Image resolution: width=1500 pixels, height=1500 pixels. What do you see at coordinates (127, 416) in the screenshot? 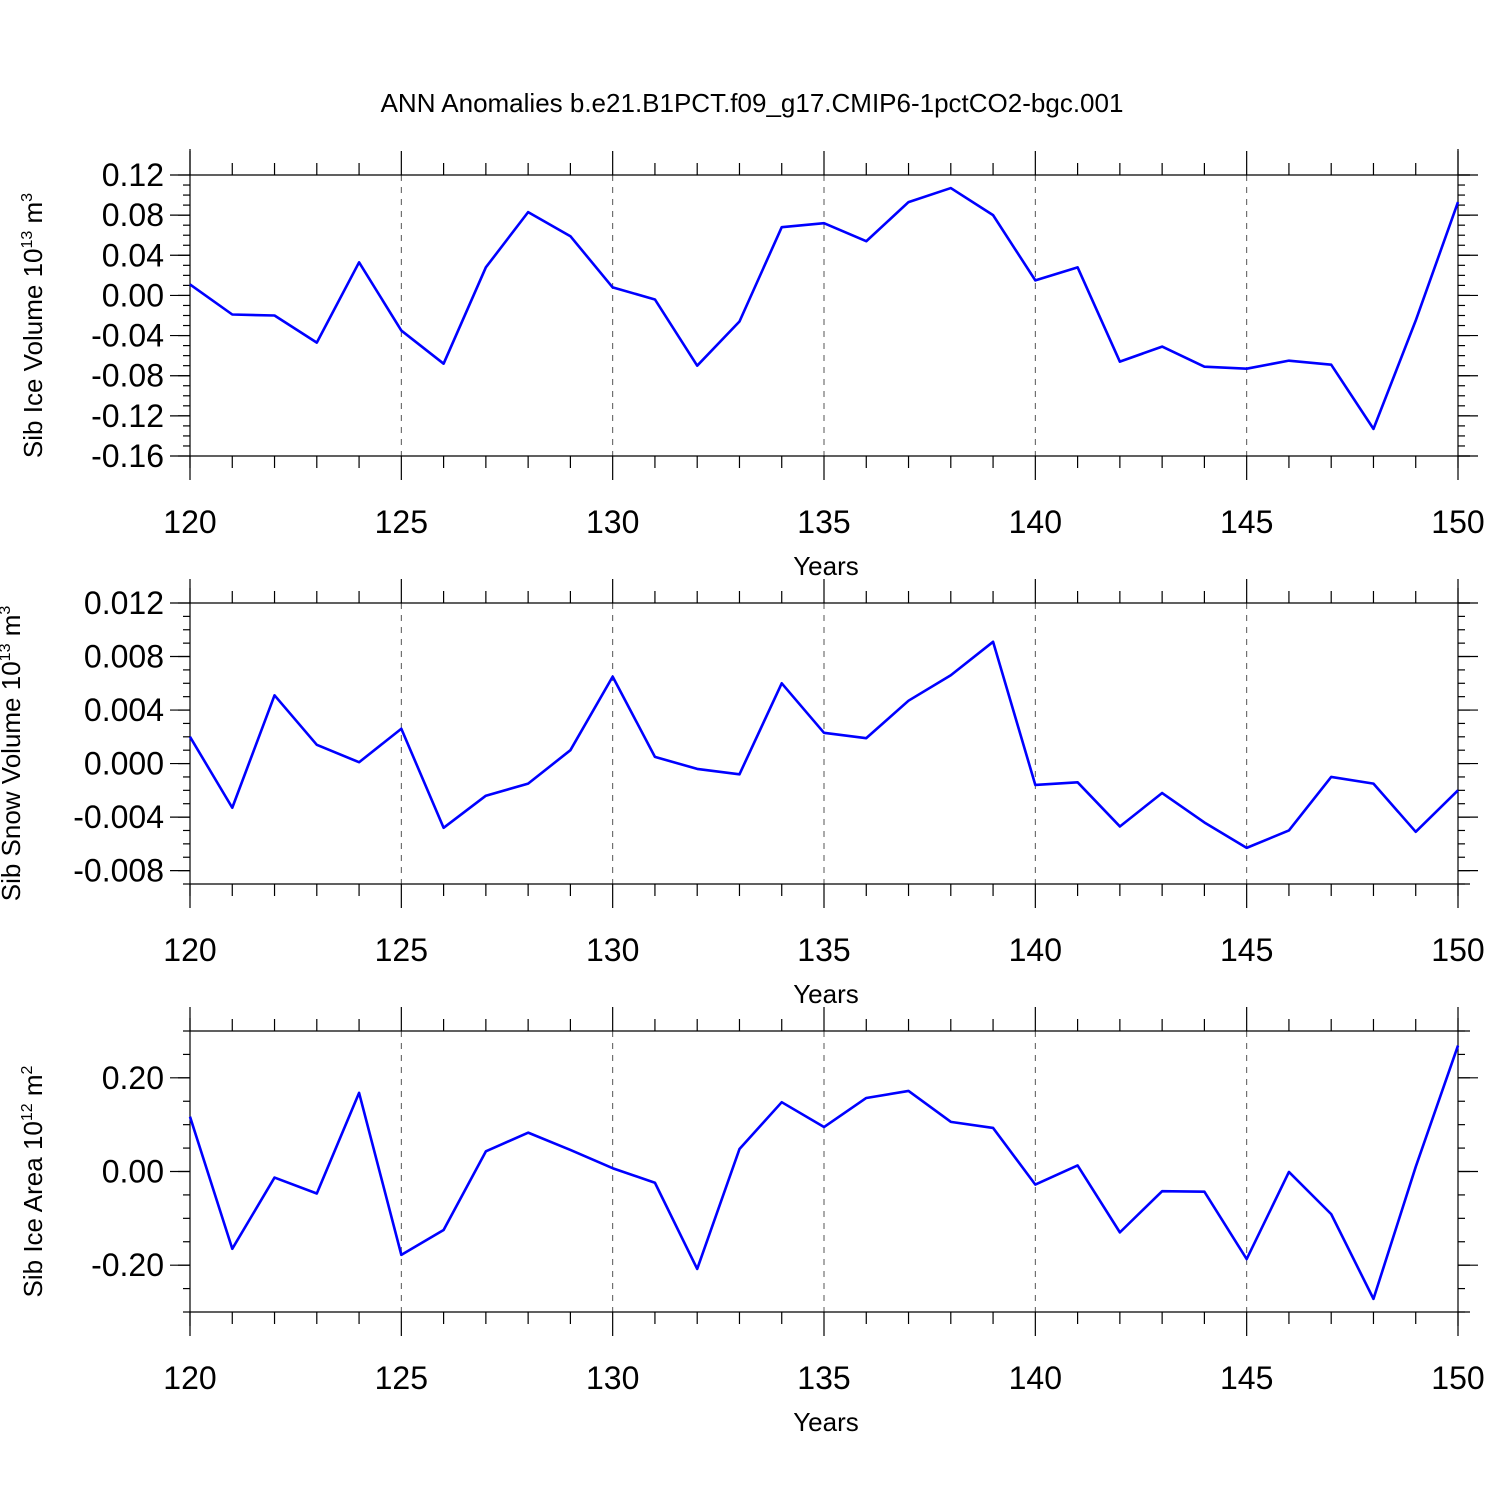
I see `y-tick-label: -0.12` at bounding box center [127, 416].